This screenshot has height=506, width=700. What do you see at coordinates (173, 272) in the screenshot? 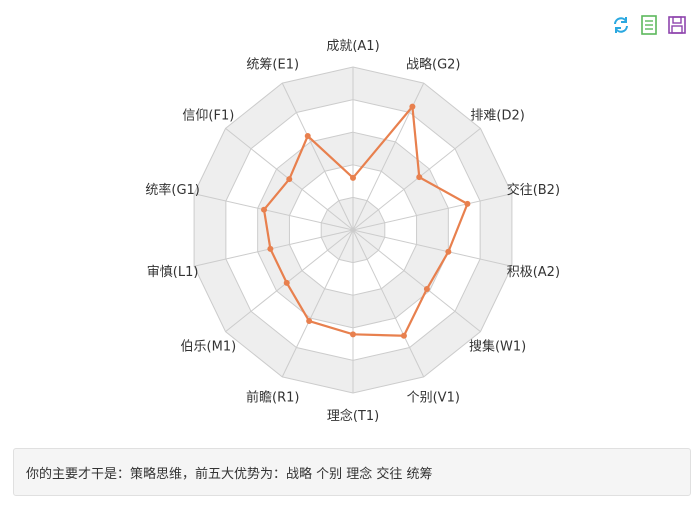
I see `axis-label: 审慎(L1)` at bounding box center [173, 272].